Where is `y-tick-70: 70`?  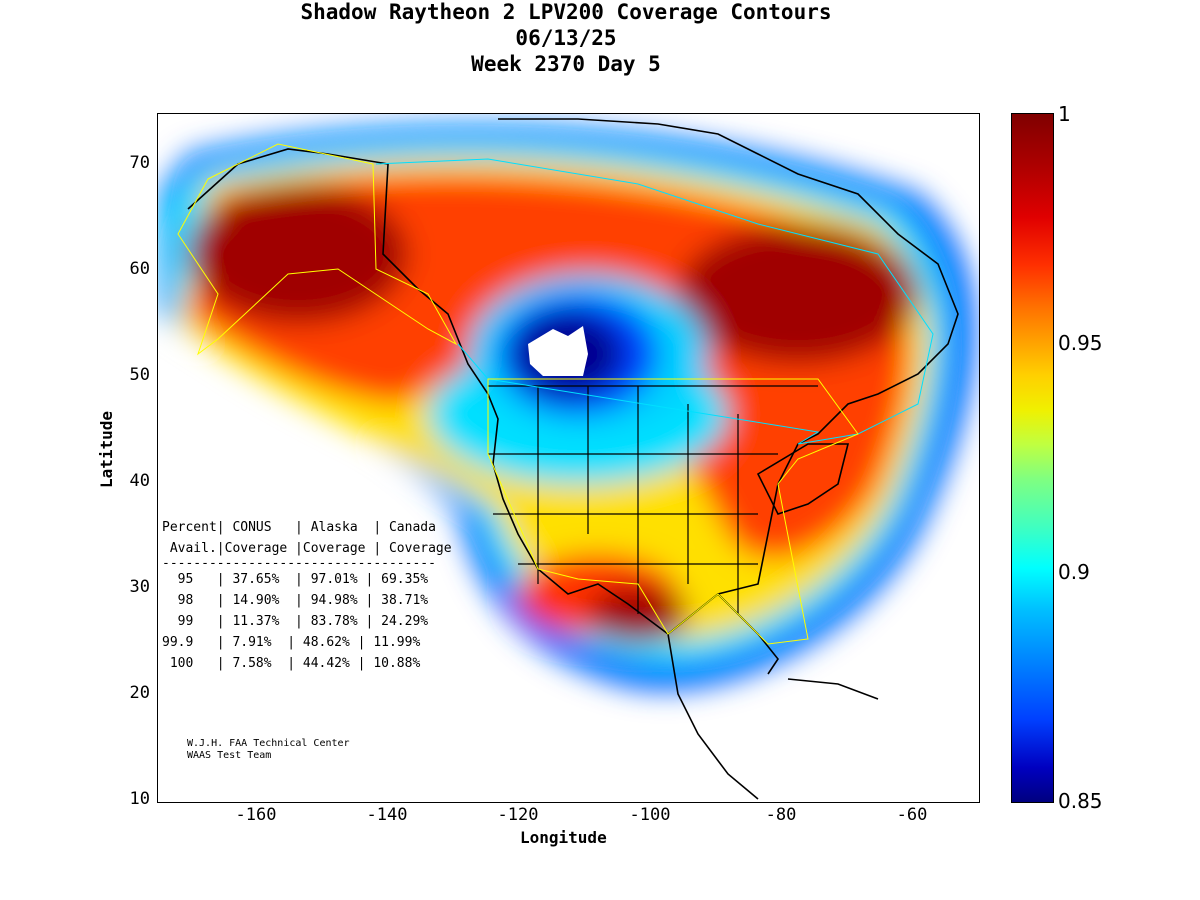
y-tick-70: 70 is located at coordinates (139, 163).